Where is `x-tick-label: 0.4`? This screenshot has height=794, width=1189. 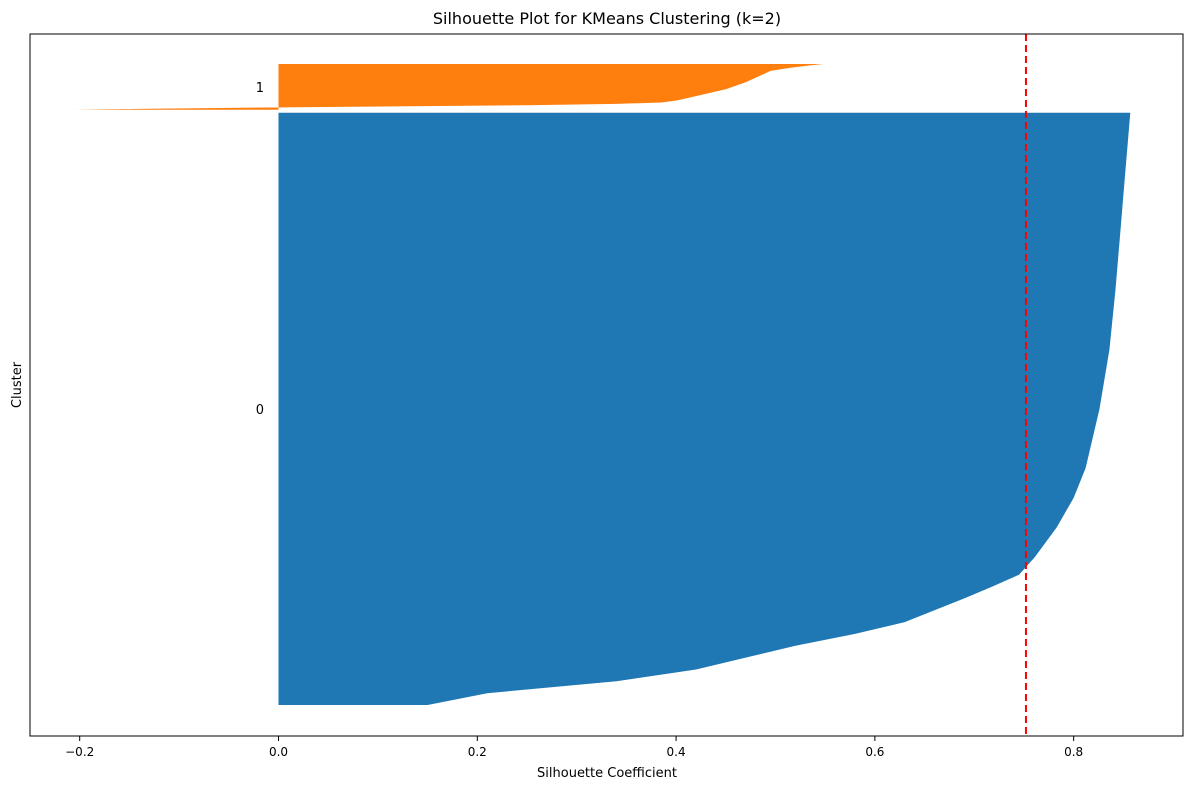 x-tick-label: 0.4 is located at coordinates (676, 752).